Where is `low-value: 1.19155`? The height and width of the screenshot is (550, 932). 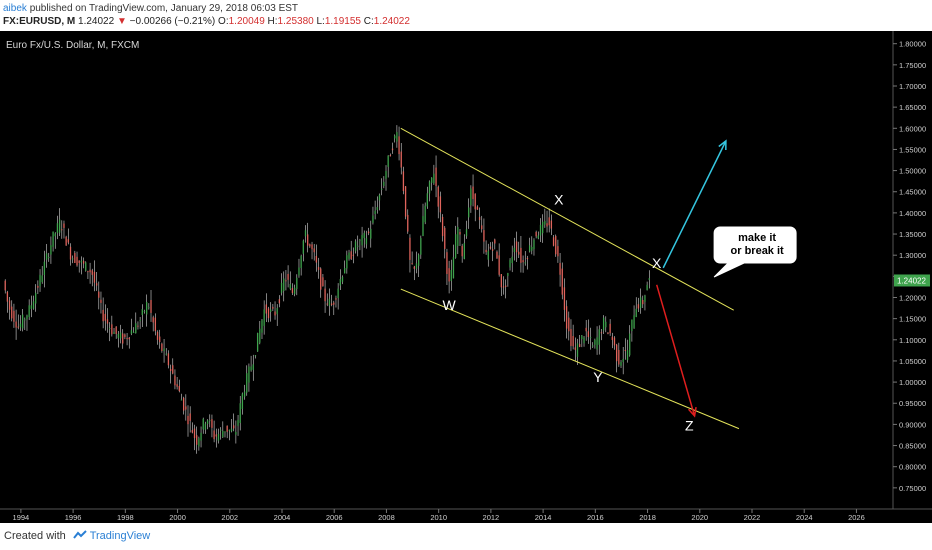 low-value: 1.19155 is located at coordinates (342, 21).